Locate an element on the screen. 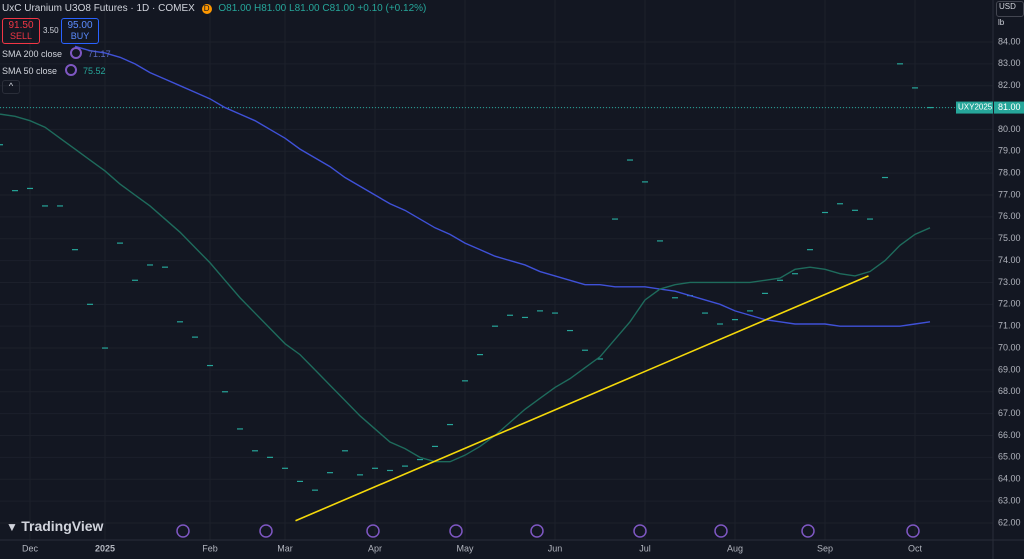 The image size is (1024, 559). legend-value: 71.17 is located at coordinates (99, 54).